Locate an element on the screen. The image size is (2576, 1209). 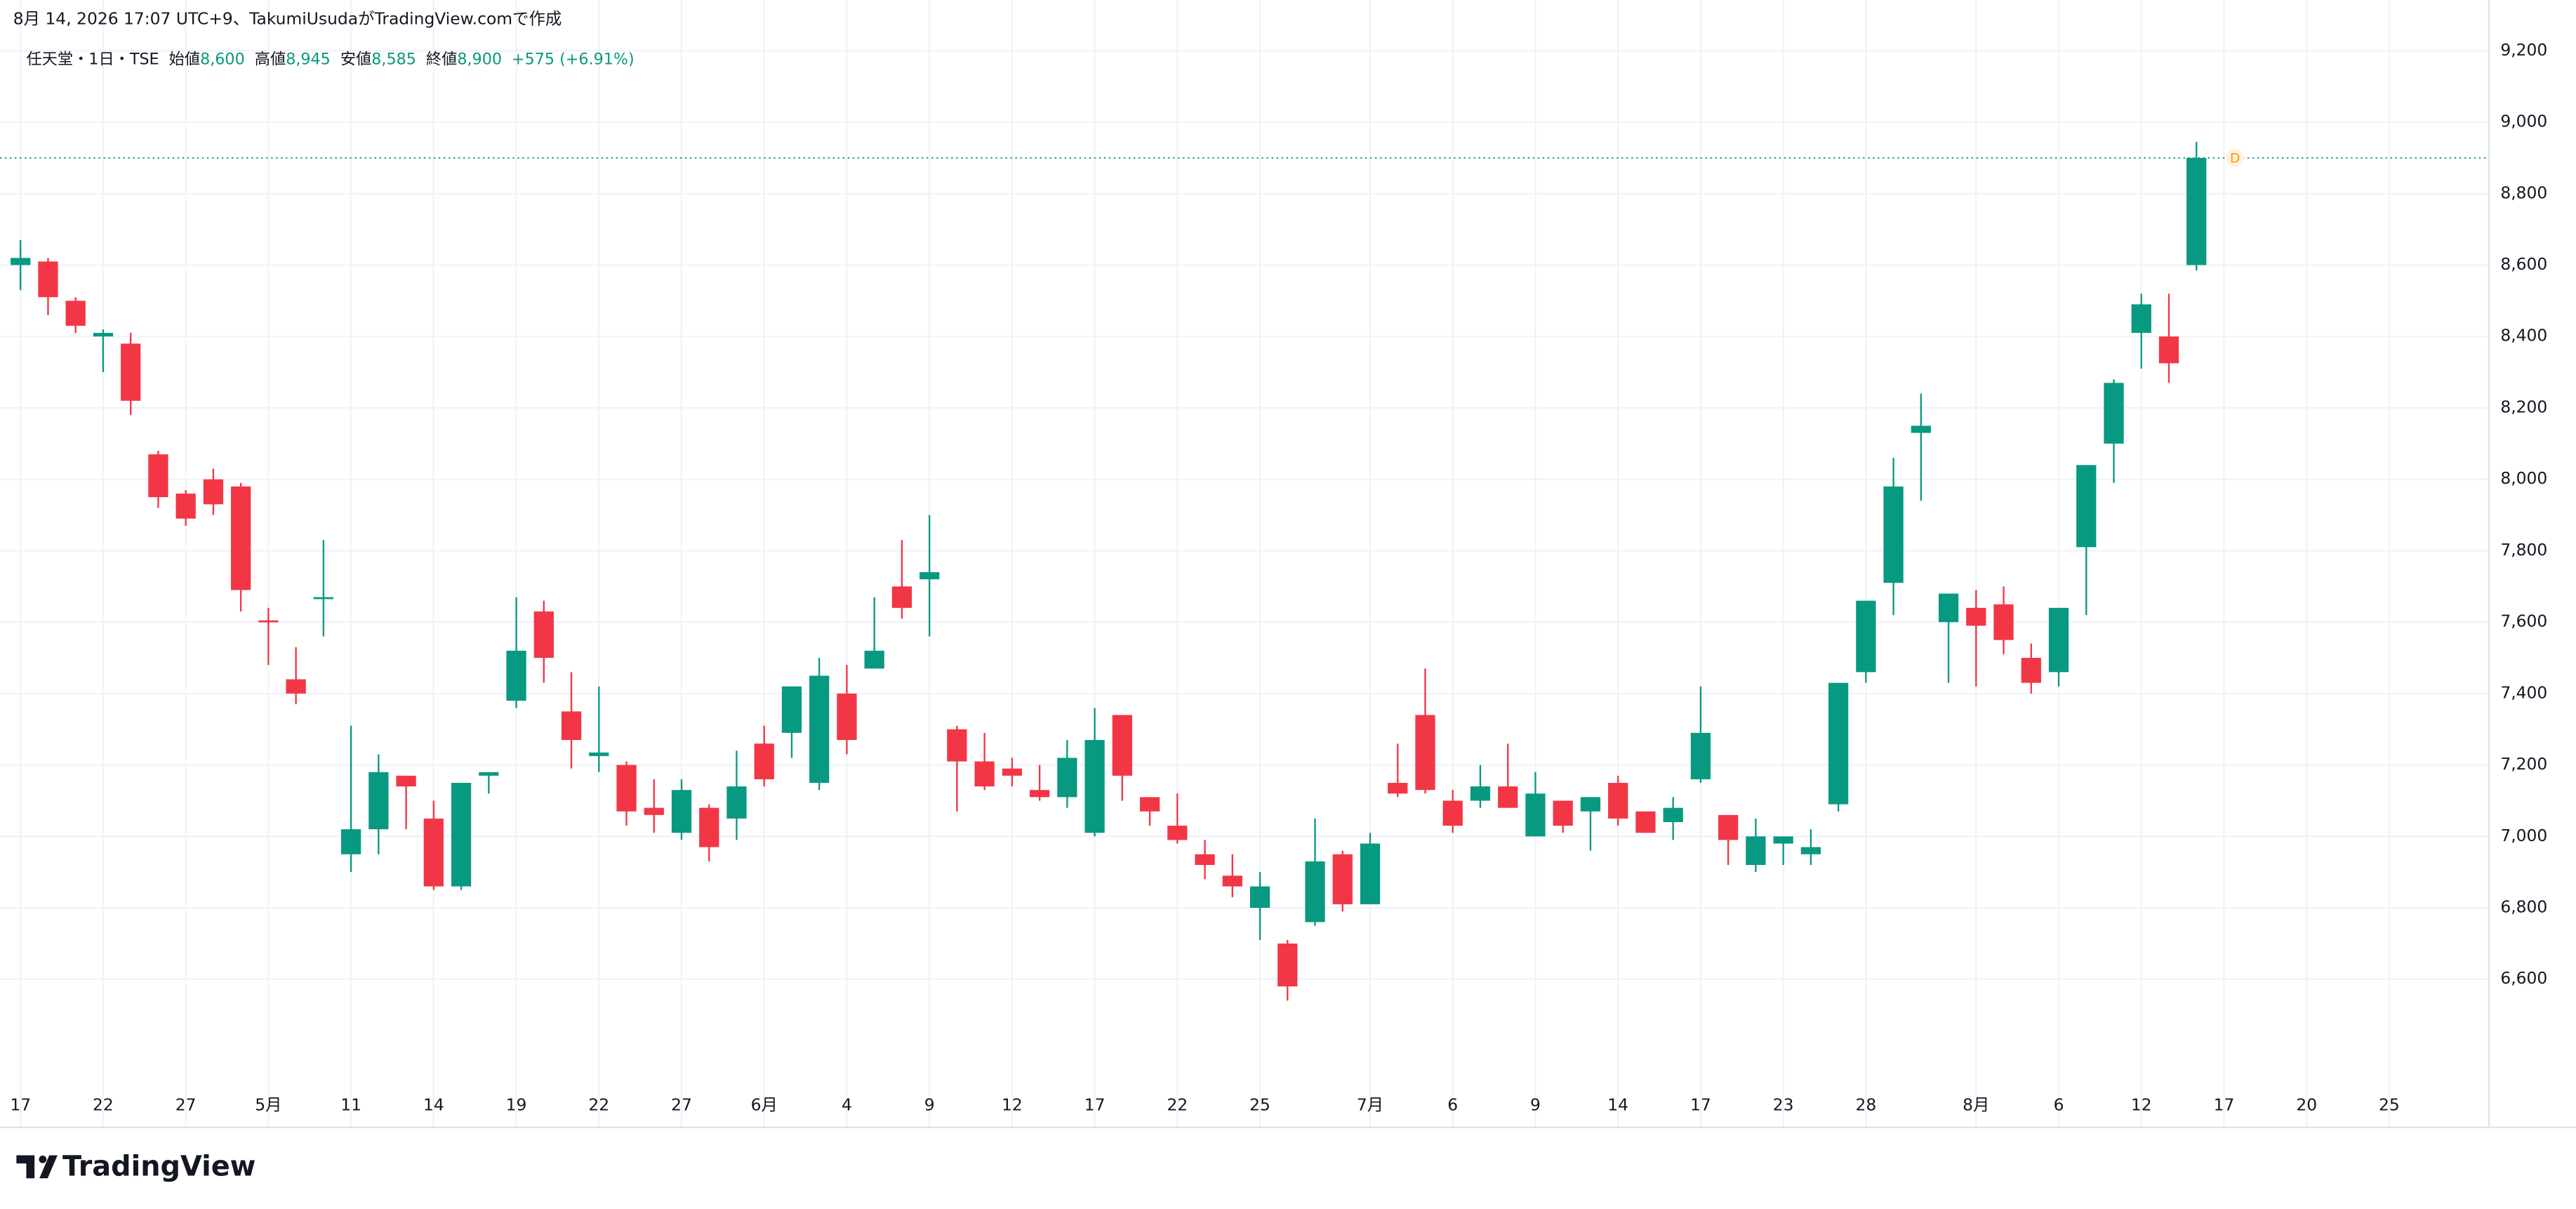
logo-mark is located at coordinates (37, 1167).